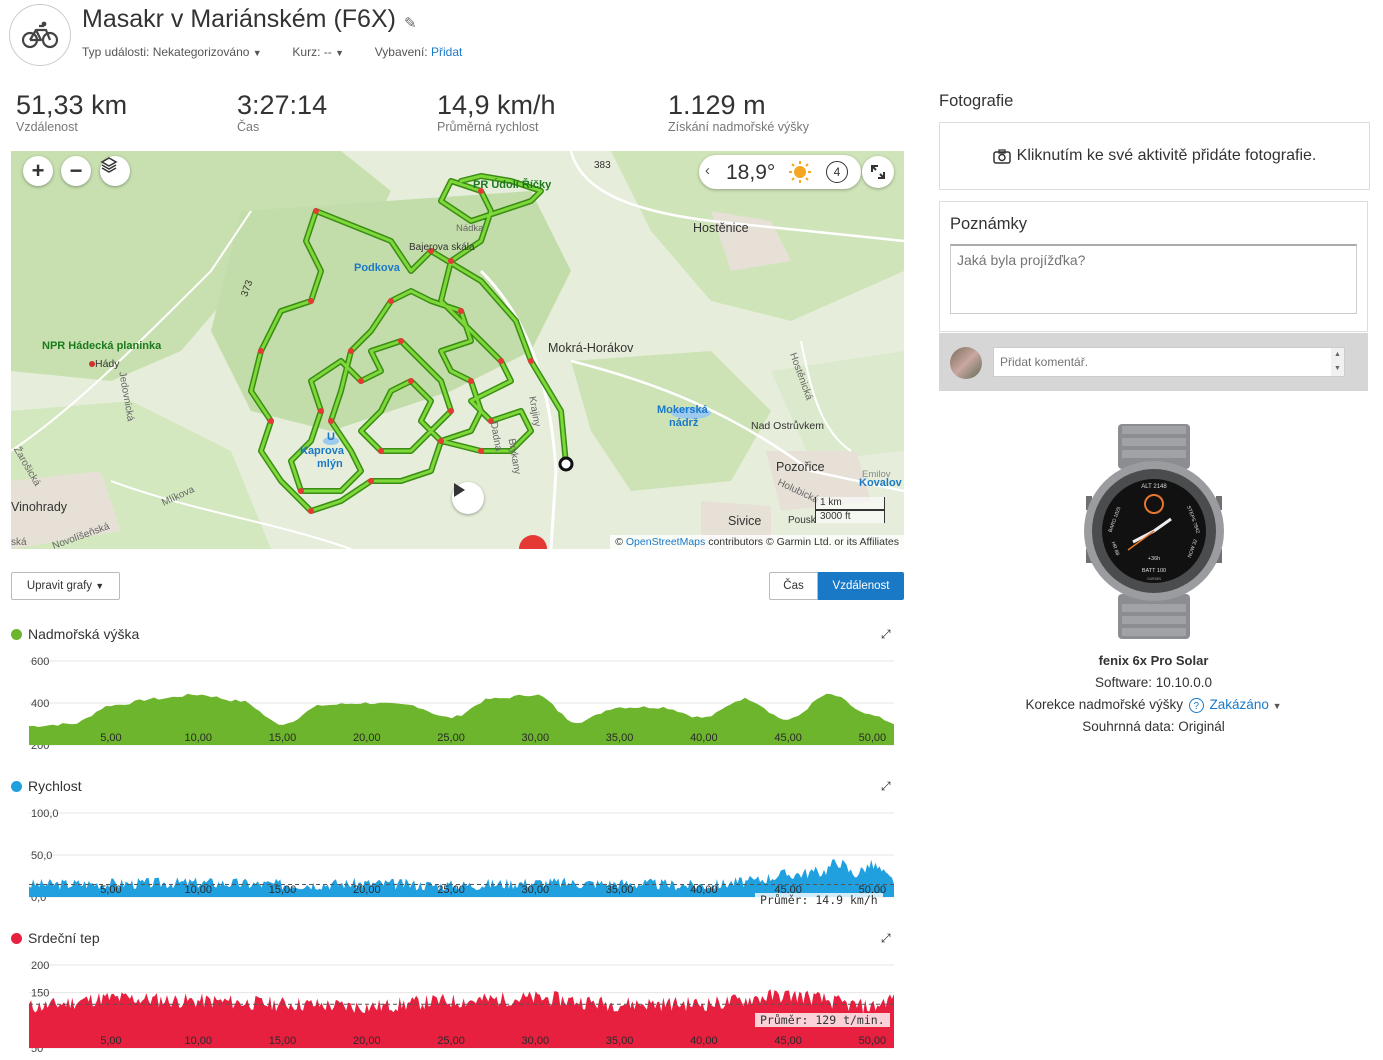  I want to click on event-type-label: Typ události:, so click(116, 52).